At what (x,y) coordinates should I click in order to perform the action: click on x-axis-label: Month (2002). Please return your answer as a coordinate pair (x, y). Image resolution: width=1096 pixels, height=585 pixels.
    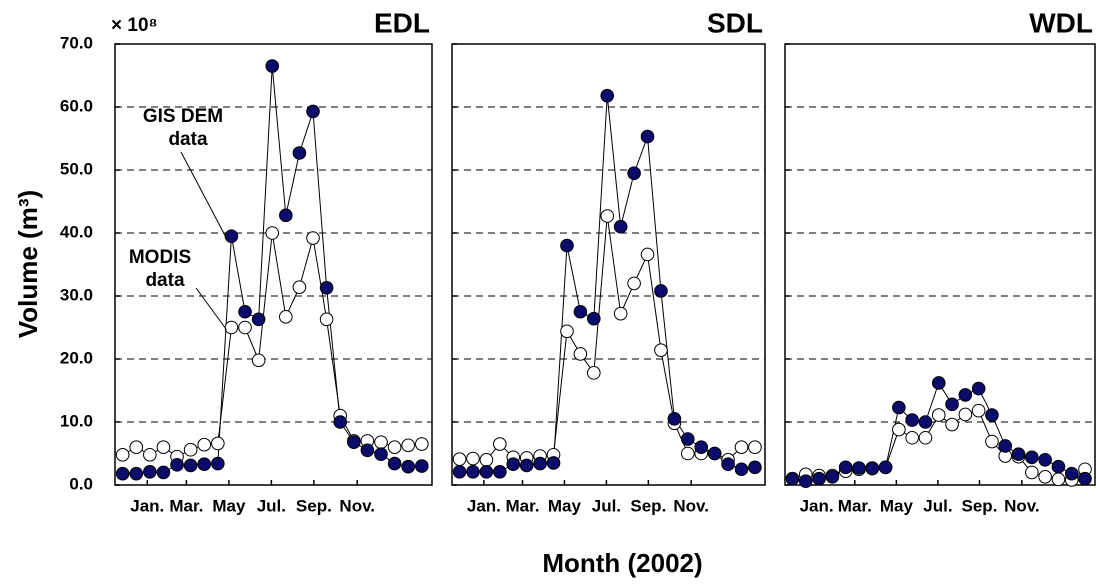
    Looking at the image, I should click on (622, 563).